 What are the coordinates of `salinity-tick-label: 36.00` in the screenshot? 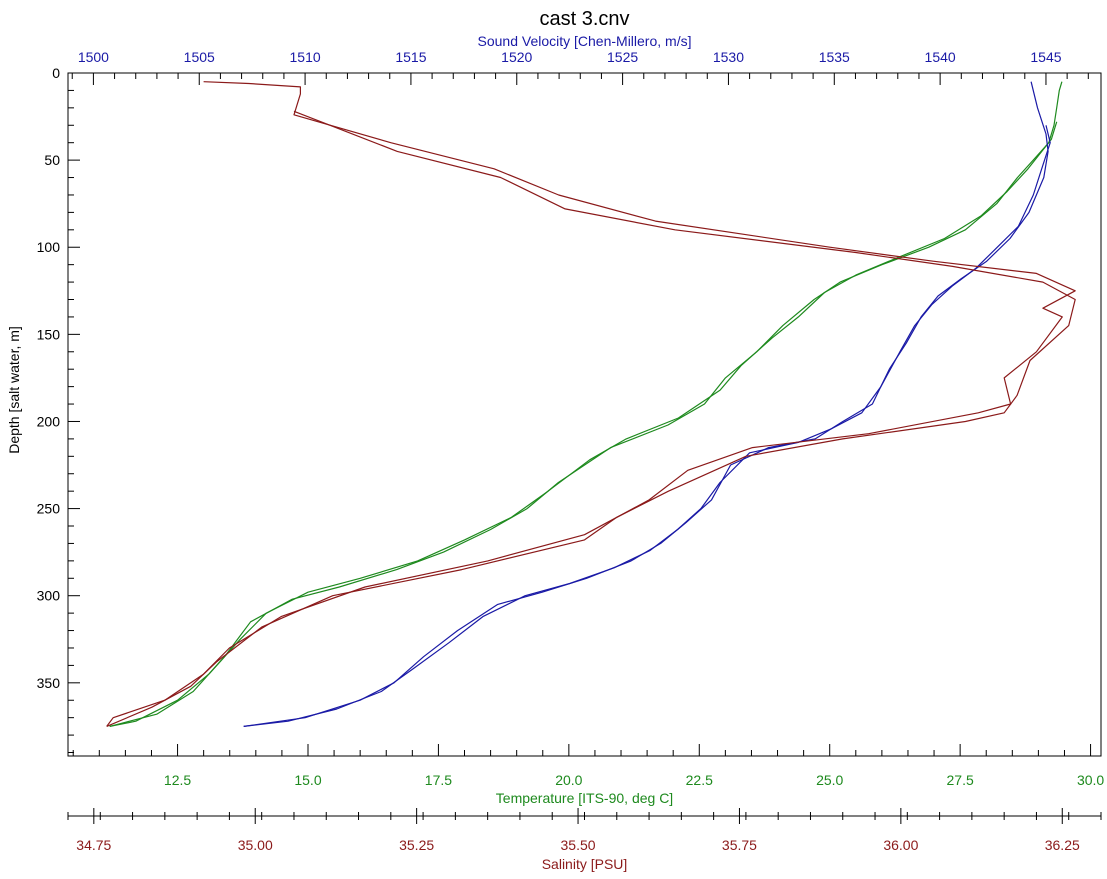 It's located at (900, 845).